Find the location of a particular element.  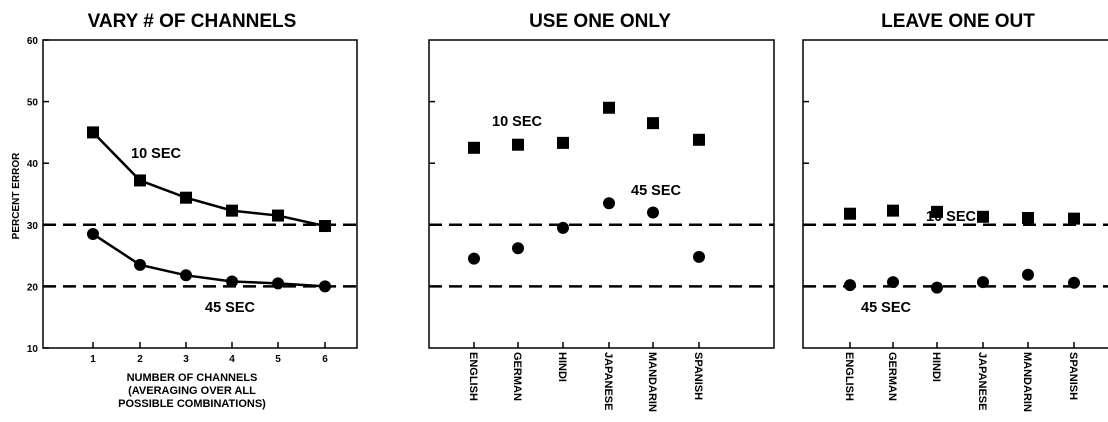

x-axis-label-line-3: POSSIBLE COMBINATIONS) is located at coordinates (192, 404).